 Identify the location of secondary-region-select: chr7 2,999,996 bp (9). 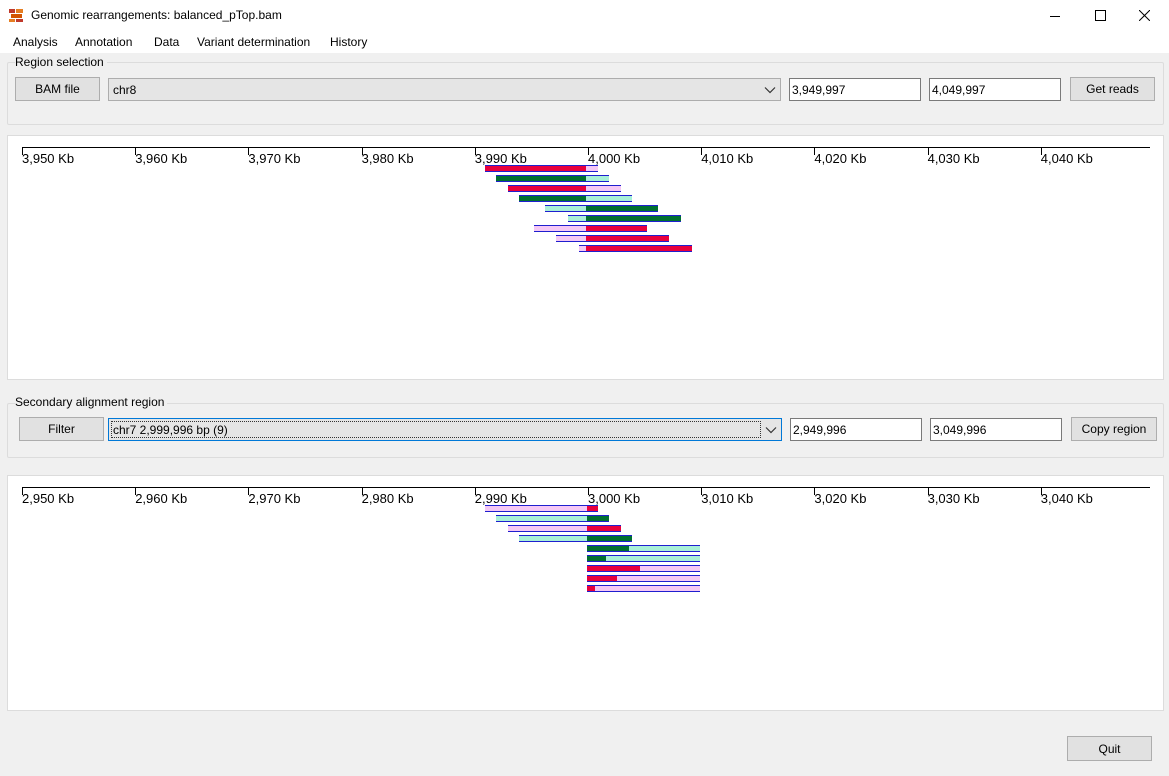
(445, 429).